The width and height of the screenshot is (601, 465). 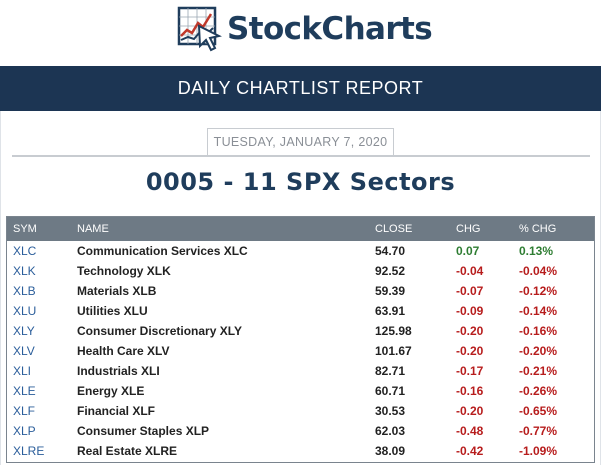 I want to click on percent-change-value: -0.14%, so click(x=538, y=311).